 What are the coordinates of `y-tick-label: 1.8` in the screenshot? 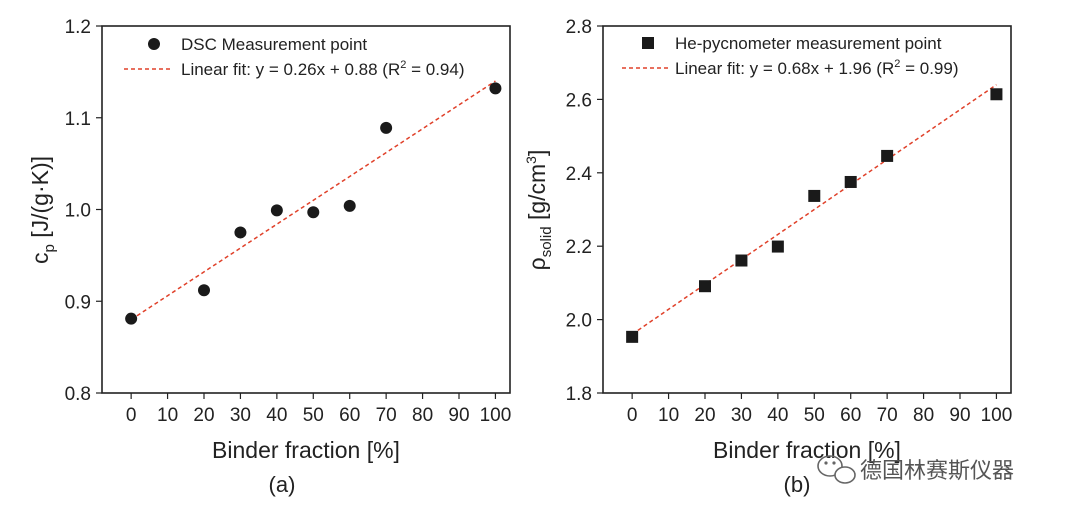 It's located at (579, 394).